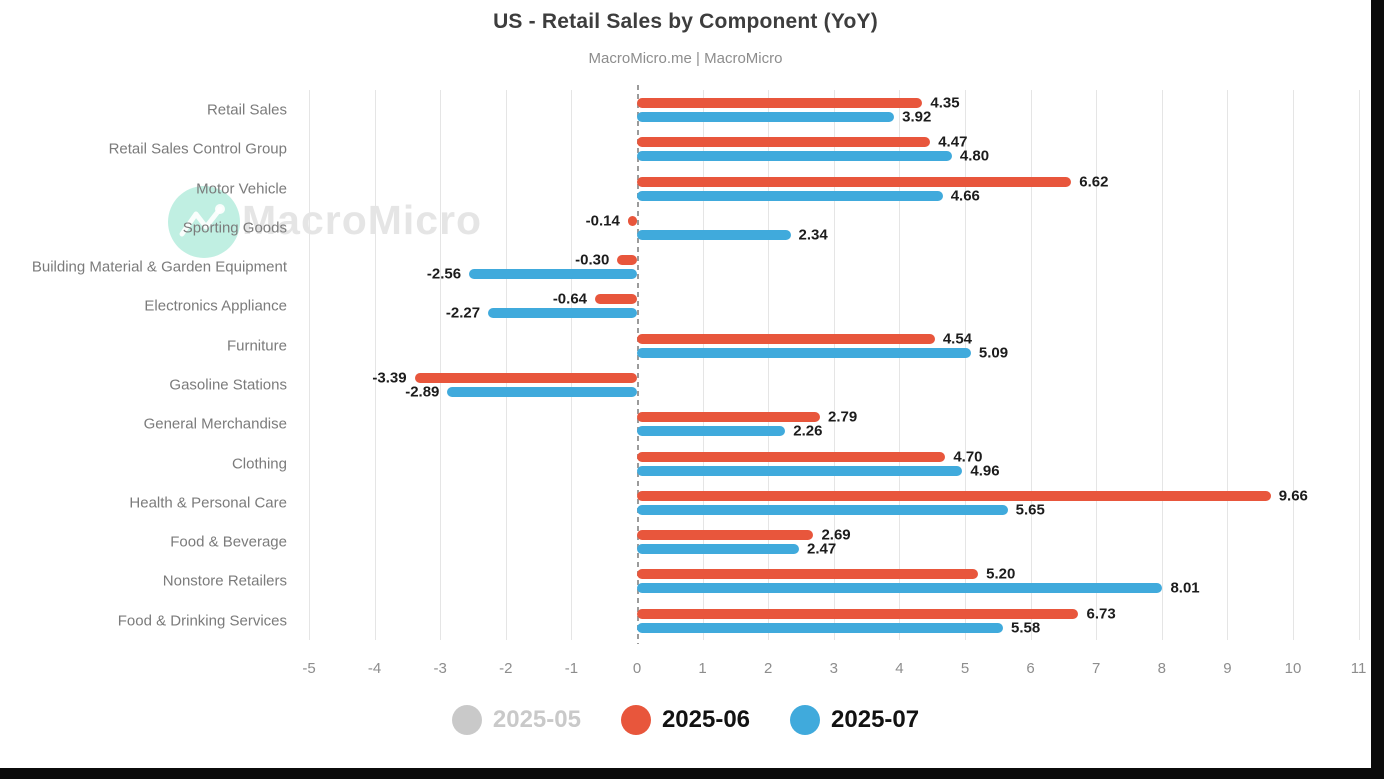 The image size is (1384, 779). I want to click on category-label: Motor Vehicle, so click(241, 189).